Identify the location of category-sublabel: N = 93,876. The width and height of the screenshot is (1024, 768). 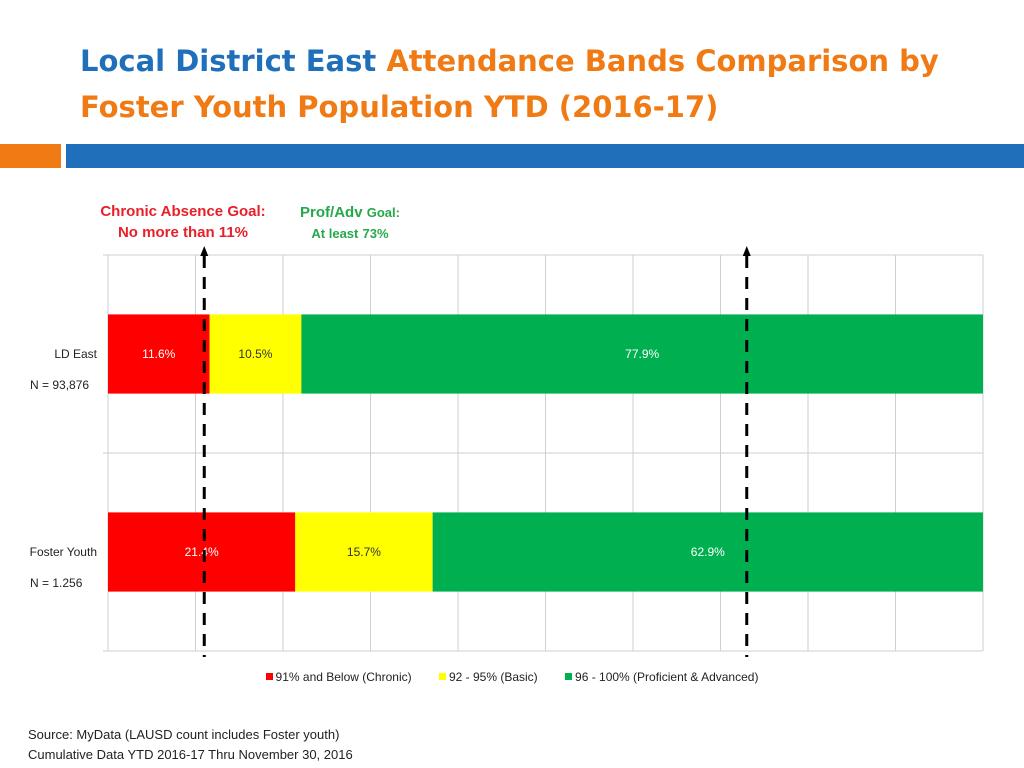
(59, 385).